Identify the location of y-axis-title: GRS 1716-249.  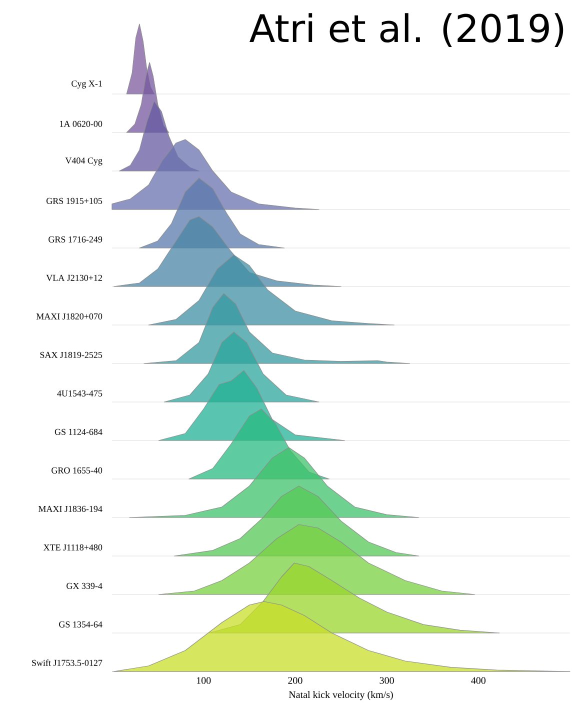
(75, 239).